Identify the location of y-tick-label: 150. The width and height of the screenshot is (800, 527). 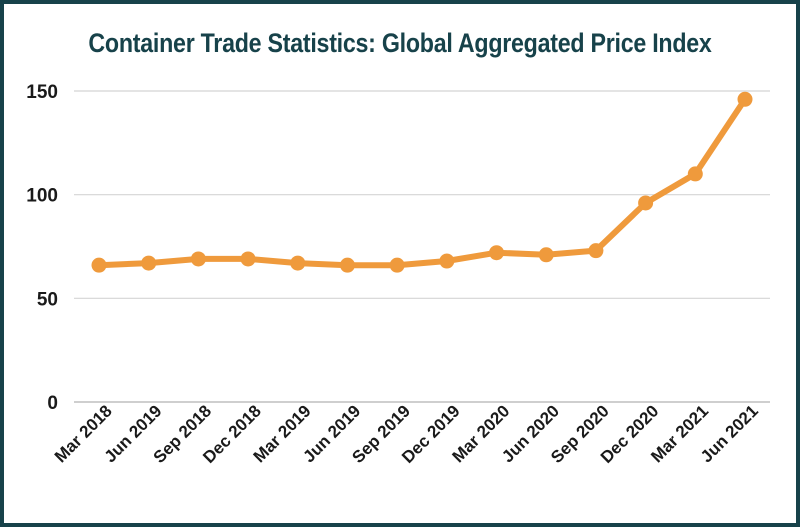
(42, 92).